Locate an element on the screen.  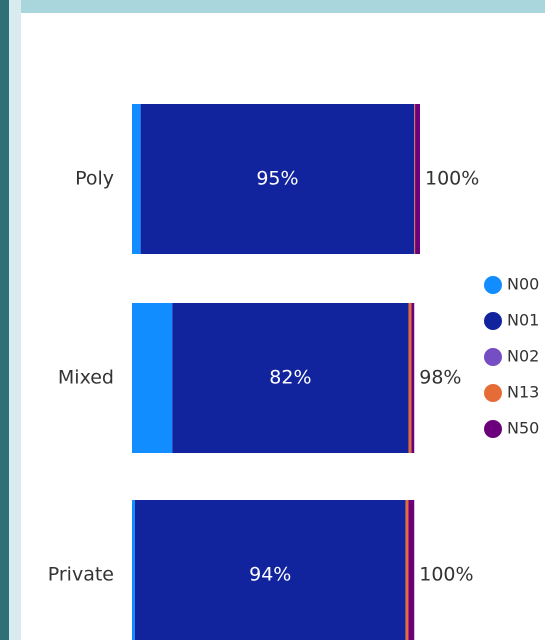
data-label-poly: 95% is located at coordinates (277, 179).